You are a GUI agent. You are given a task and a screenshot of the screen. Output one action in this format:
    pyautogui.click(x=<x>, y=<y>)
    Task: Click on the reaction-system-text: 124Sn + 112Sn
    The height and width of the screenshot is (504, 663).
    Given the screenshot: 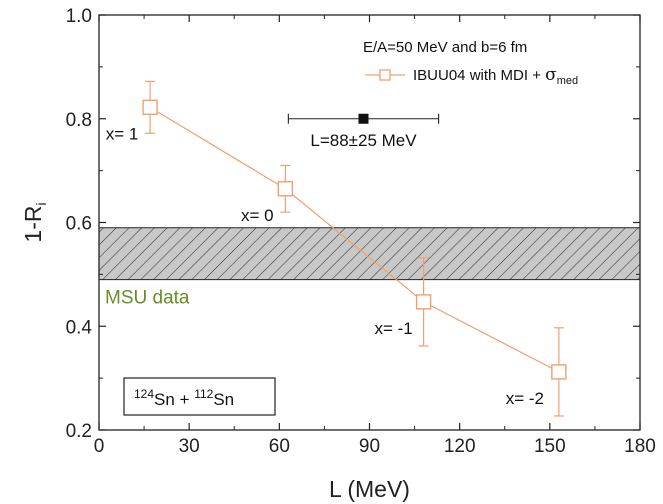 What is the action you would take?
    pyautogui.click(x=184, y=398)
    